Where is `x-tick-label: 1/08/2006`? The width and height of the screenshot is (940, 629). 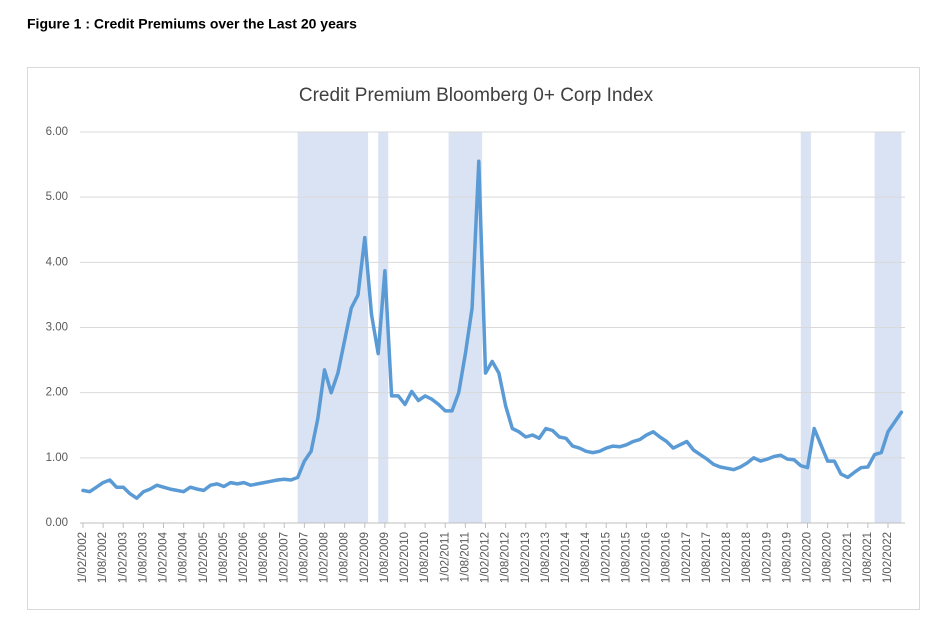 x-tick-label: 1/08/2006 is located at coordinates (264, 557).